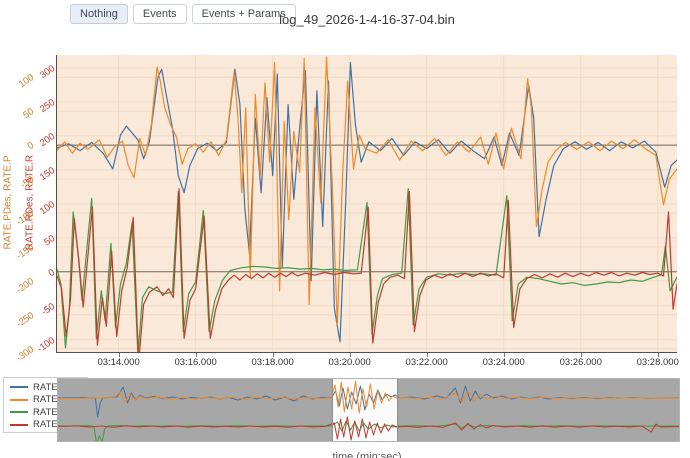 This screenshot has width=690, height=458. I want to click on range-slider, so click(368, 410).